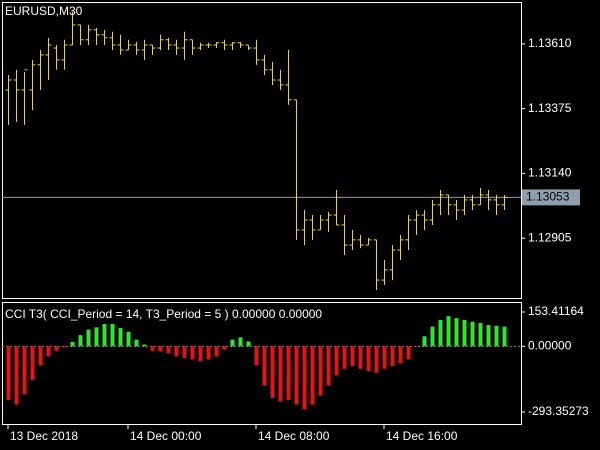  What do you see at coordinates (44, 436) in the screenshot?
I see `x-tick-label: 13 Dec 2018` at bounding box center [44, 436].